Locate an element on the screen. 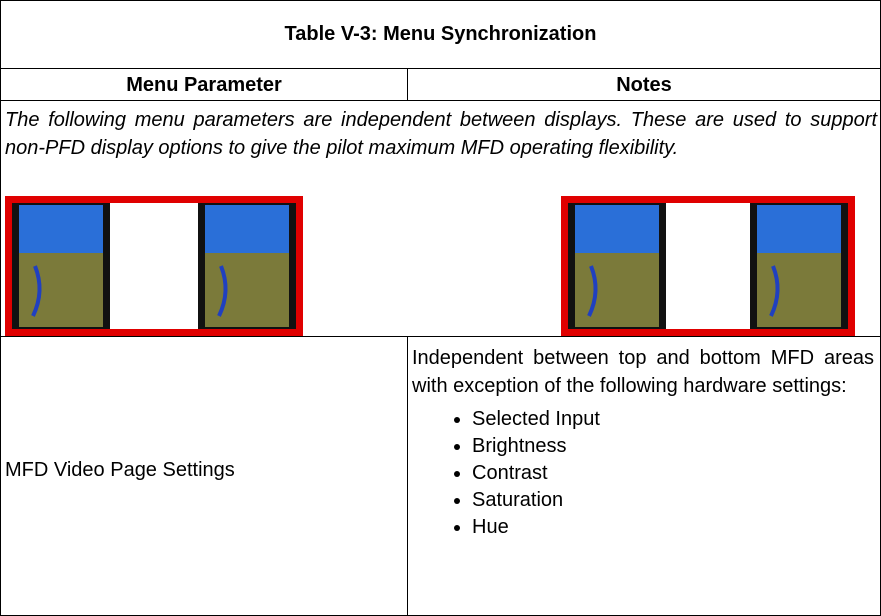 The image size is (881, 616). bullet-item: Hue is located at coordinates (673, 527).